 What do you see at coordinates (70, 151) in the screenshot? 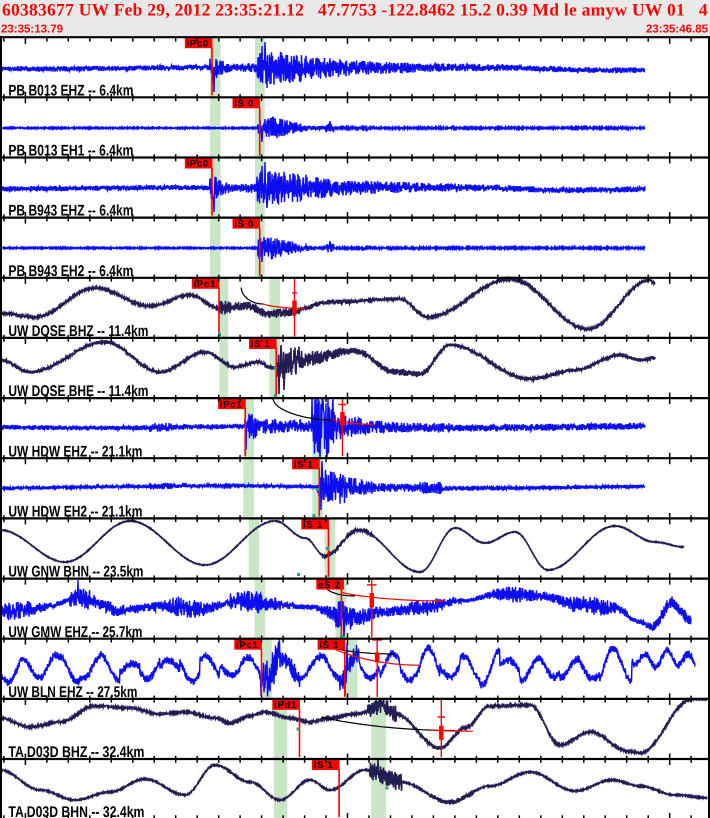
I see `svg-text: PB B013 EH1 -- 6.4km` at bounding box center [70, 151].